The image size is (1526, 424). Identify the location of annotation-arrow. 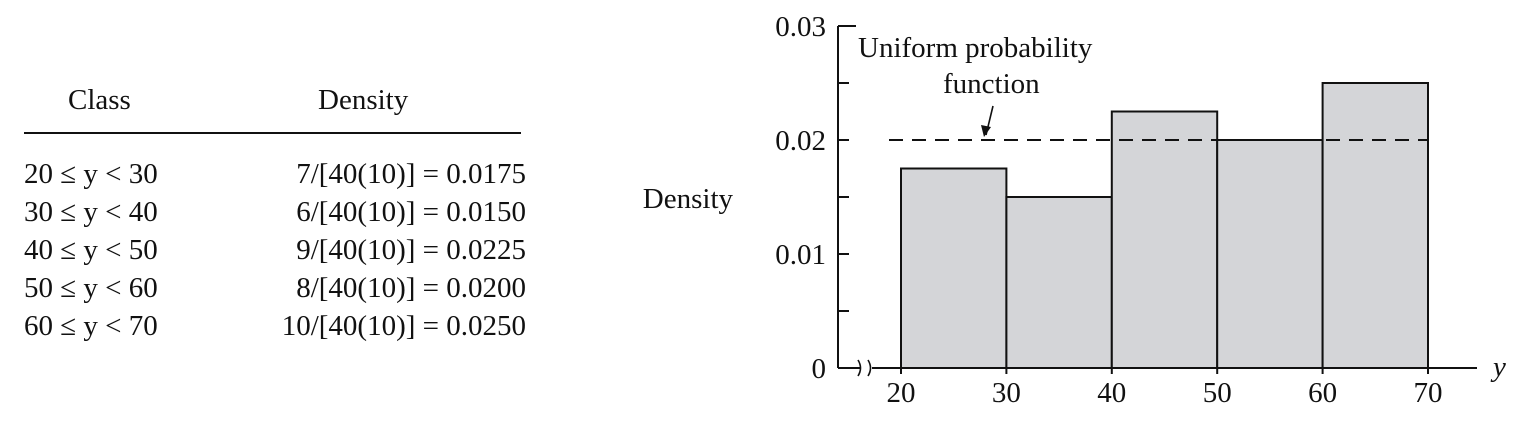
(987, 121).